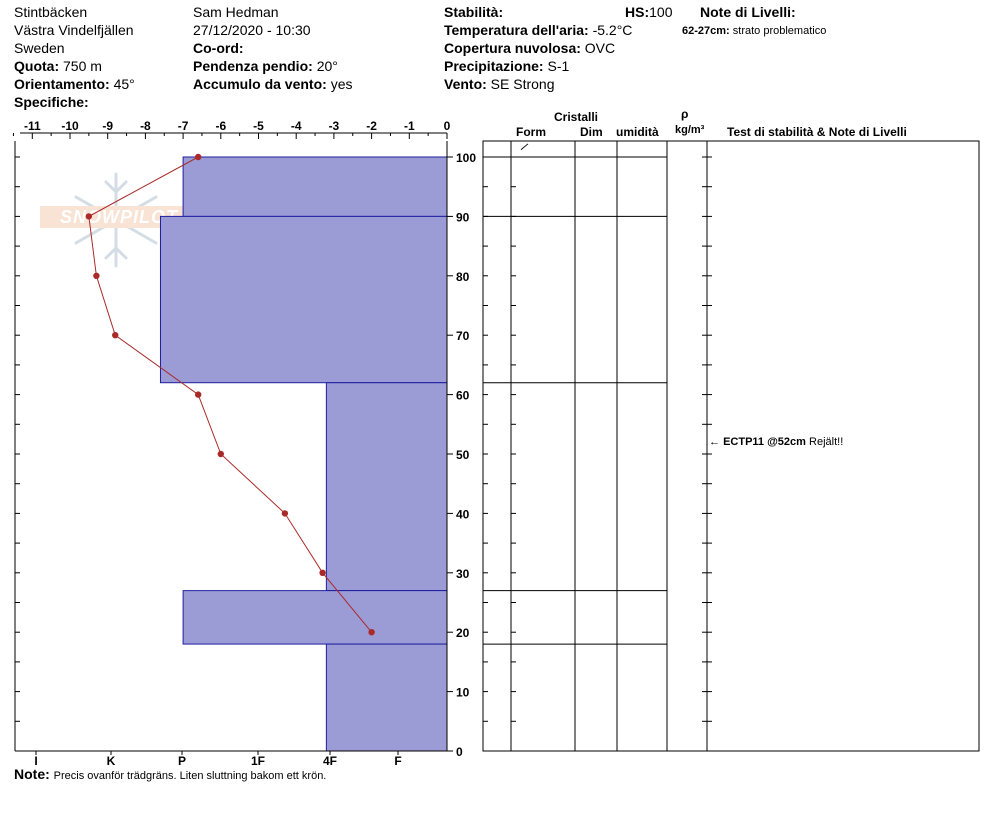 The width and height of the screenshot is (994, 840). Describe the element at coordinates (124, 84) in the screenshot. I see `aspect-value: 45°` at that location.